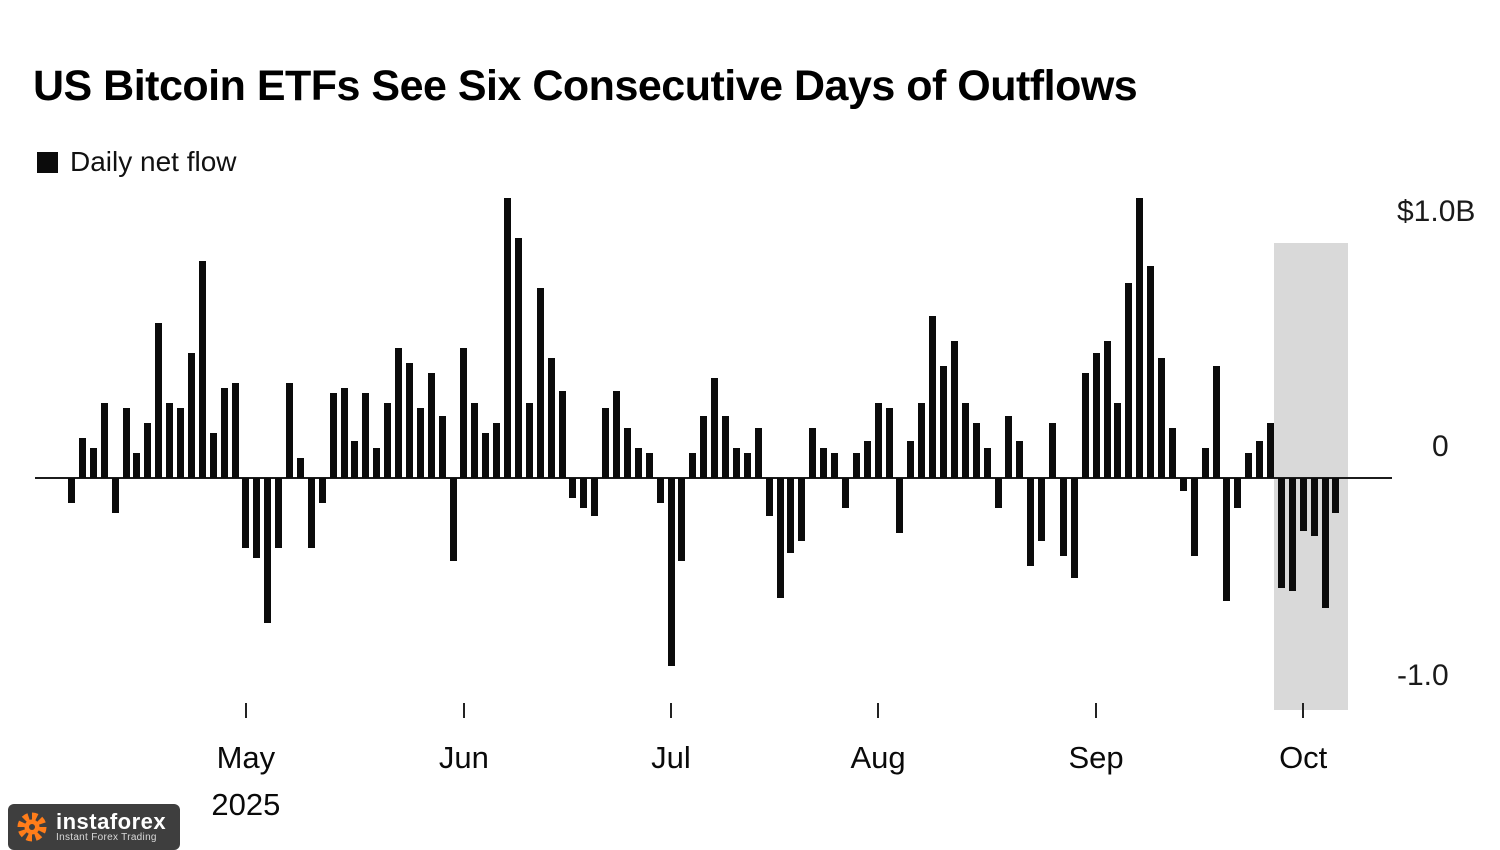  What do you see at coordinates (111, 822) in the screenshot?
I see `logo-name: instaforex` at bounding box center [111, 822].